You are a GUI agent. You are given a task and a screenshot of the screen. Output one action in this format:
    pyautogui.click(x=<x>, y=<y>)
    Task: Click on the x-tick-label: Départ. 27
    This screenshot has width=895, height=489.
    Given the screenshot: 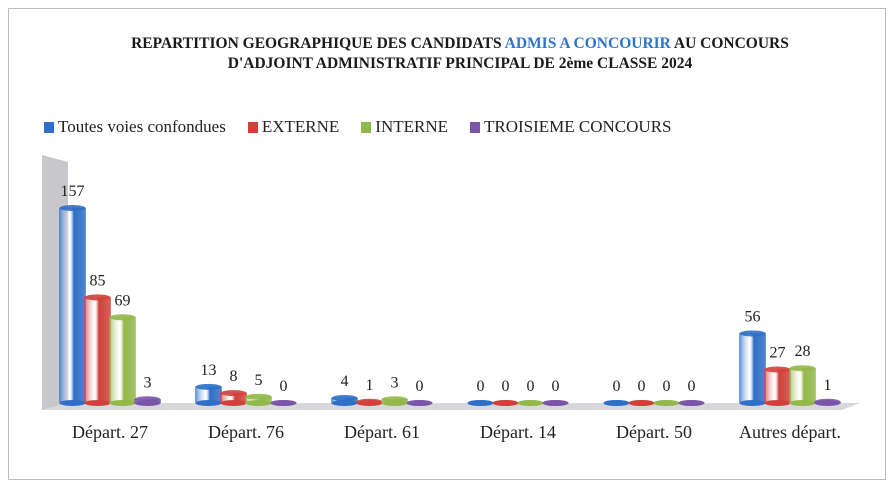 What is the action you would take?
    pyautogui.click(x=110, y=432)
    